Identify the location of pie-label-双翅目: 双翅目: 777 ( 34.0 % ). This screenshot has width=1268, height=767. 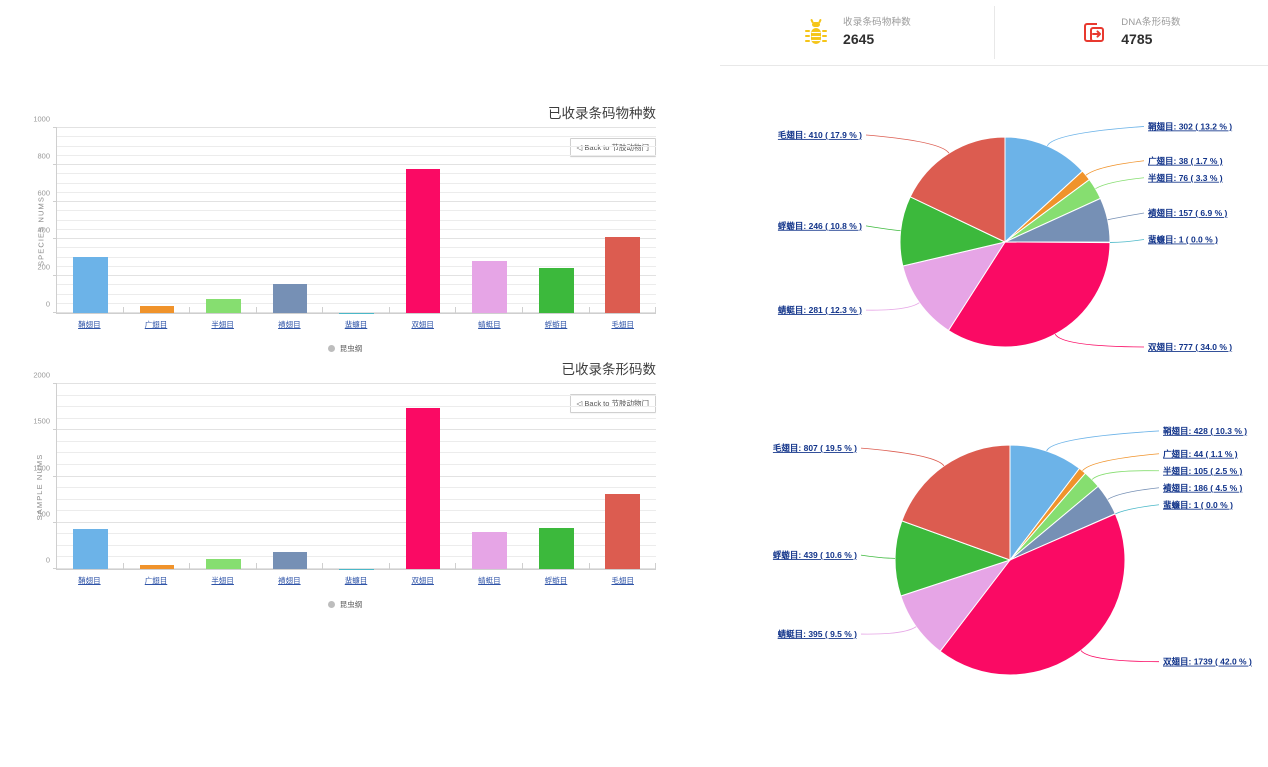
(1190, 347).